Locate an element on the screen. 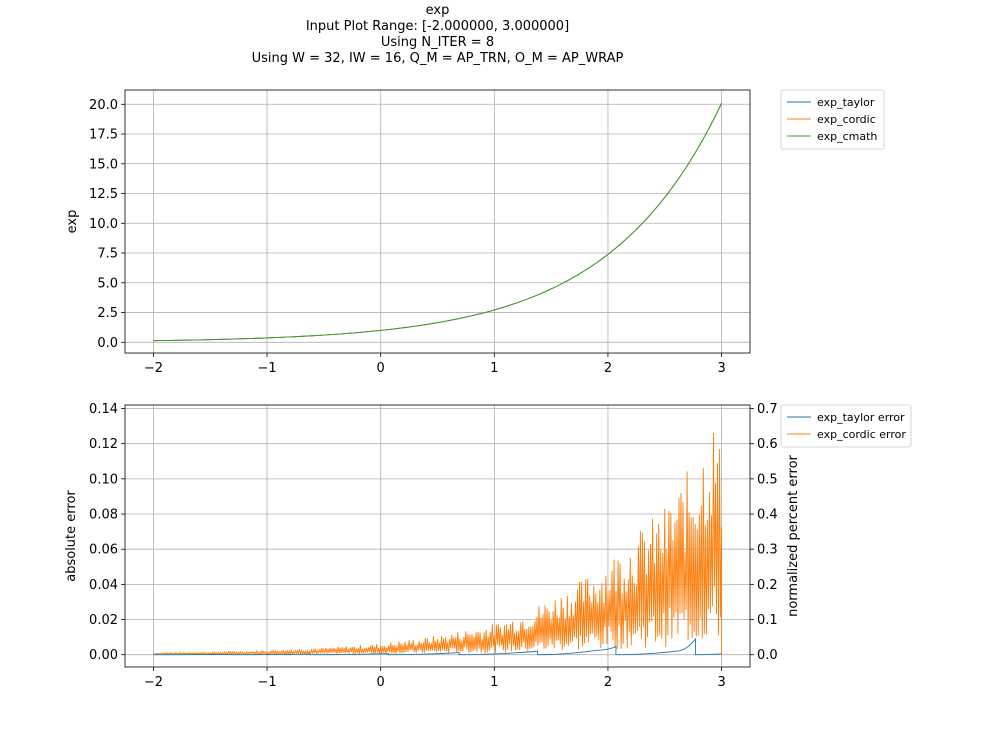 This screenshot has width=1000, height=750. y-right-tick-label: 0.7 is located at coordinates (767, 409).